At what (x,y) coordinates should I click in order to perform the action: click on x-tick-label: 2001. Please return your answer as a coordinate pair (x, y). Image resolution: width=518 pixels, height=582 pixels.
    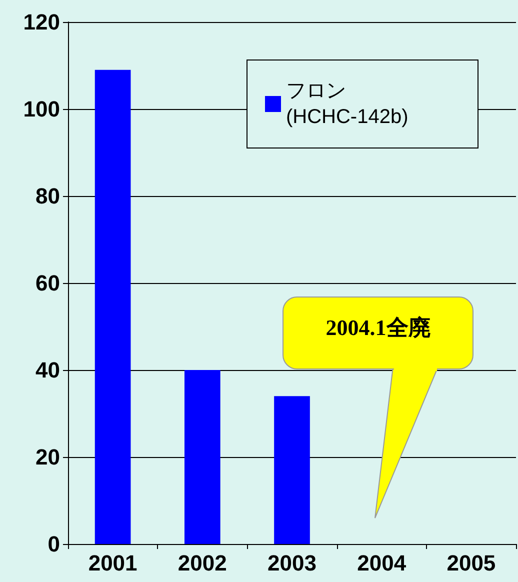
    Looking at the image, I should click on (113, 563).